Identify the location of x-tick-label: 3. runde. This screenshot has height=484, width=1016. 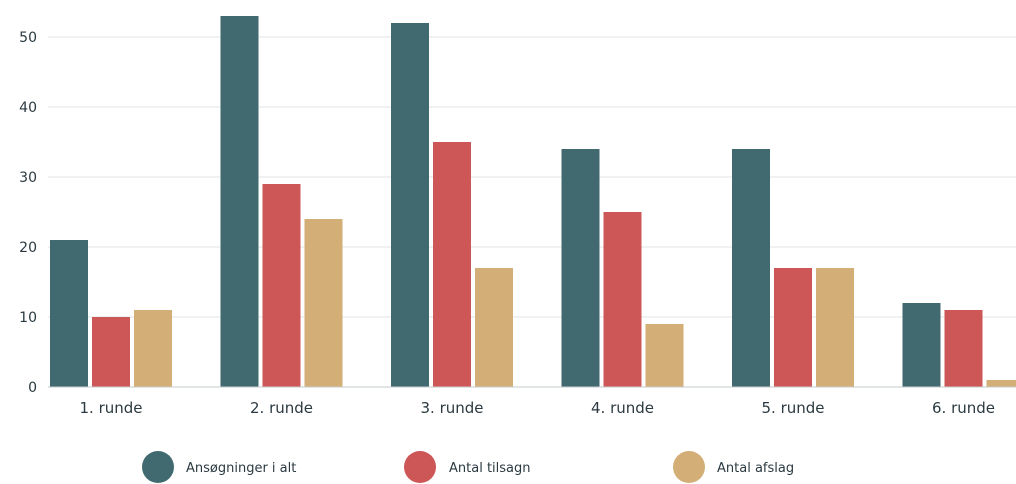
(451, 408).